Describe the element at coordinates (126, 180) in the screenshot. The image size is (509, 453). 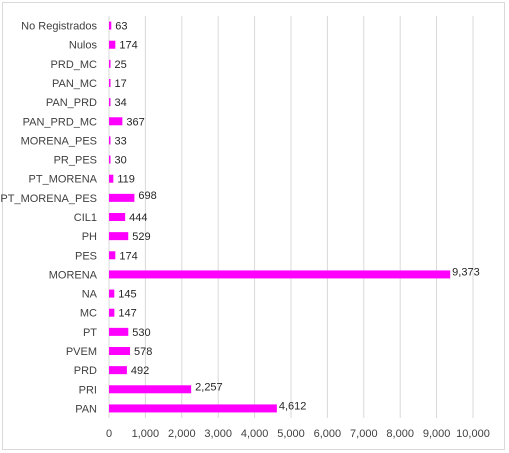
I see `data-label: 119` at that location.